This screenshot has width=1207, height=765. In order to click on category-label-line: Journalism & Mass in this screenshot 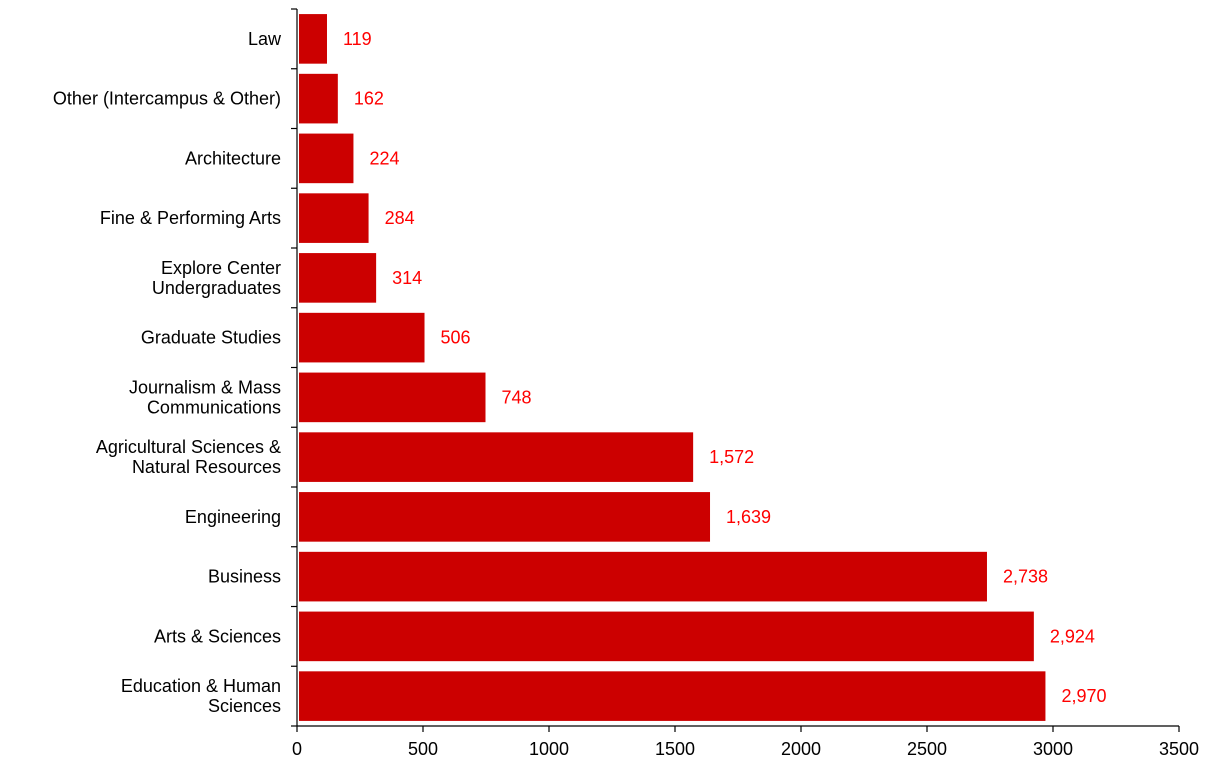, I will do `click(205, 387)`.